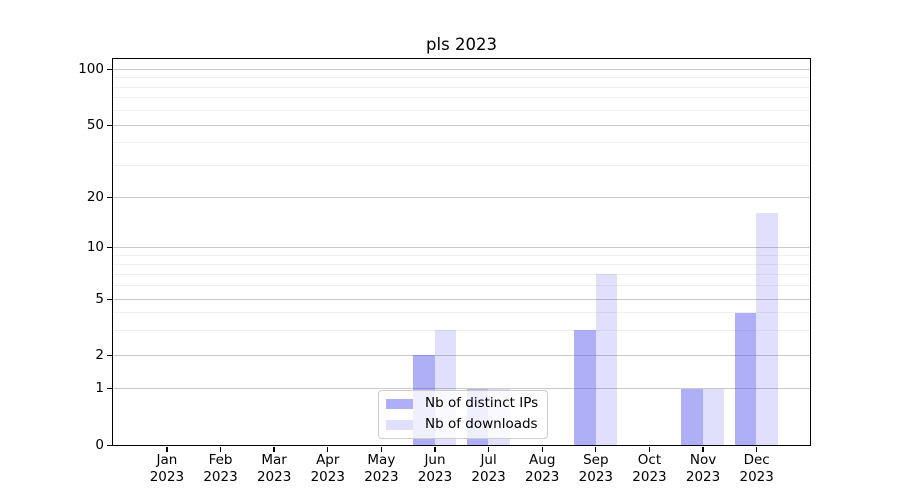 The width and height of the screenshot is (900, 500). What do you see at coordinates (435, 449) in the screenshot?
I see `x-tick-mark-jun` at bounding box center [435, 449].